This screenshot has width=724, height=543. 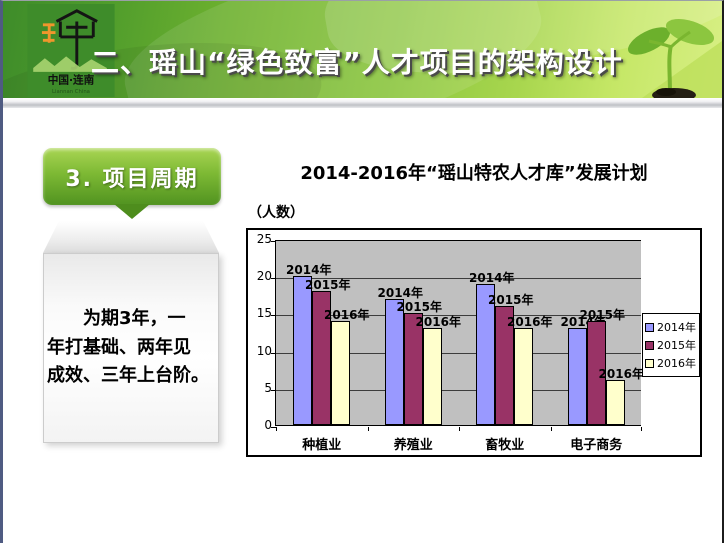 What do you see at coordinates (264, 350) in the screenshot?
I see `y-tick-label: 10` at bounding box center [264, 350].